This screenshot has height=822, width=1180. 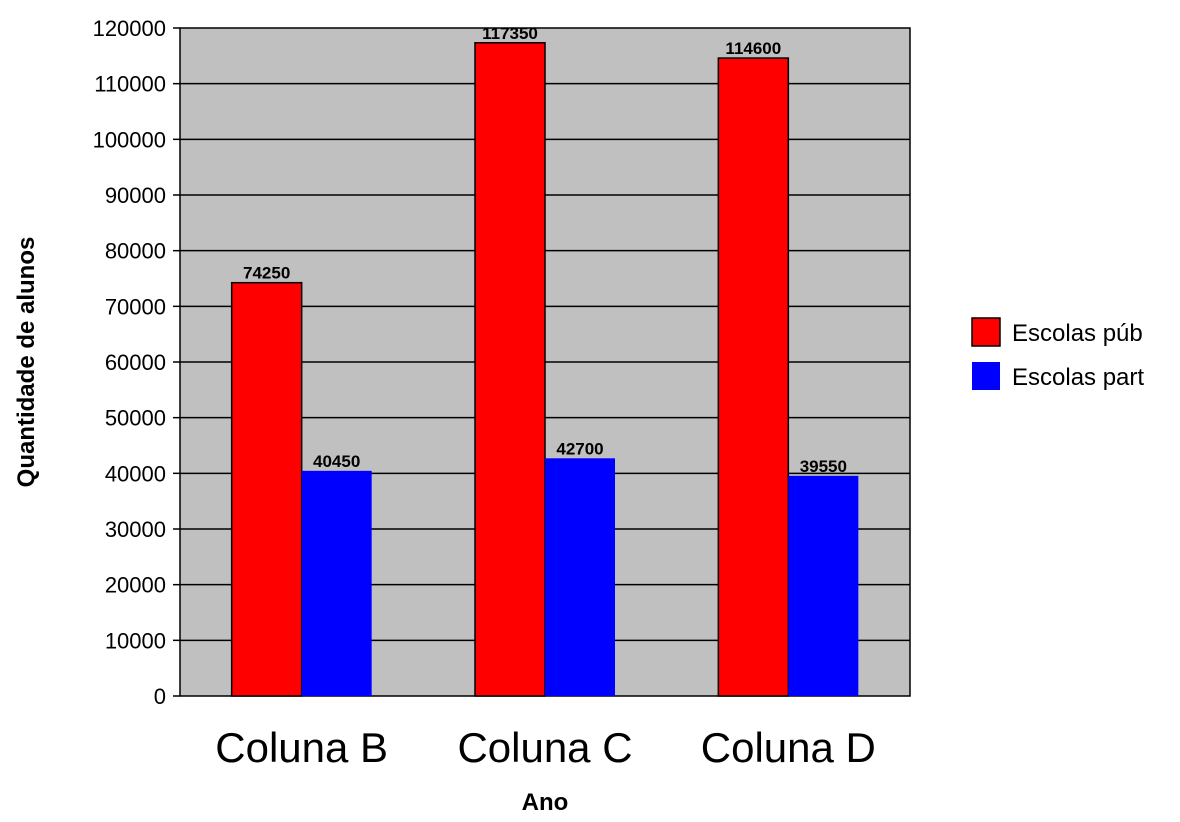 What do you see at coordinates (135, 251) in the screenshot?
I see `y-tick-label: 80000` at bounding box center [135, 251].